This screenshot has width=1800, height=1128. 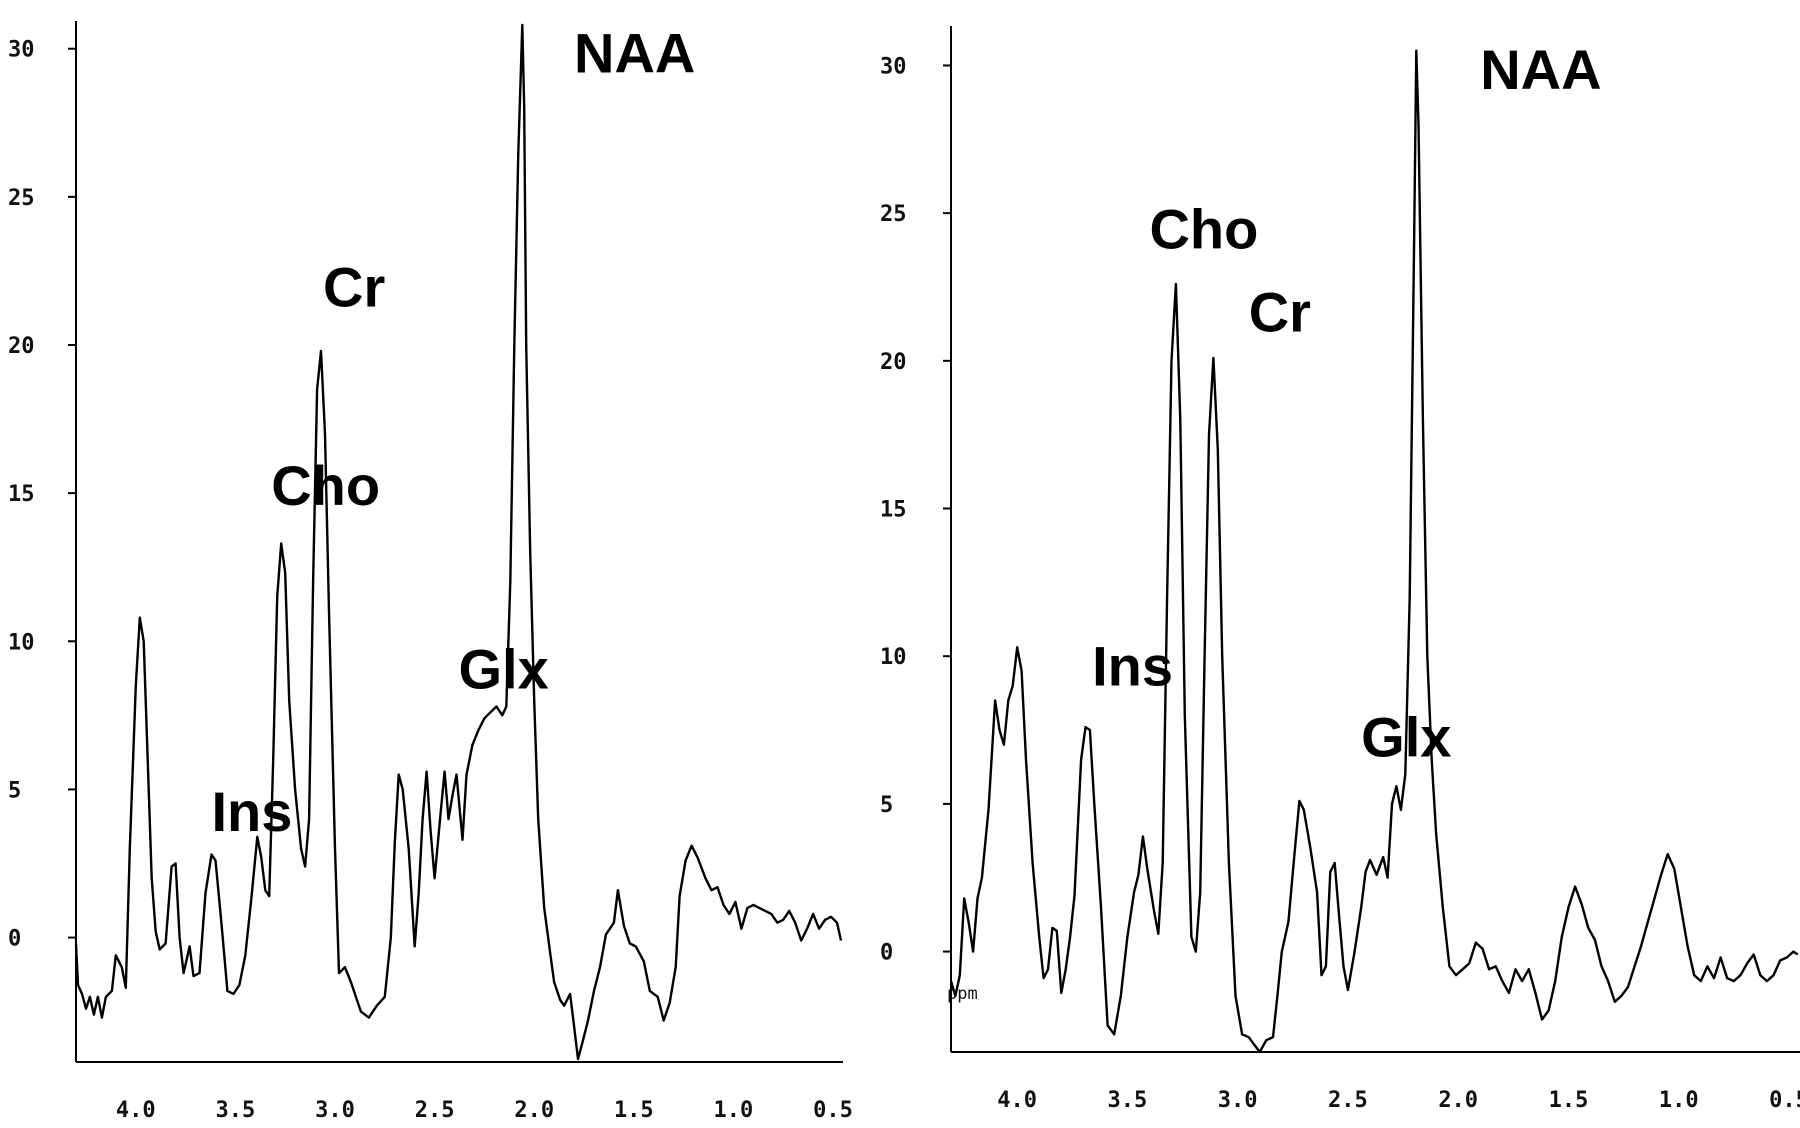 I want to click on ppm-unit-label: ppm, so click(x=962, y=994).